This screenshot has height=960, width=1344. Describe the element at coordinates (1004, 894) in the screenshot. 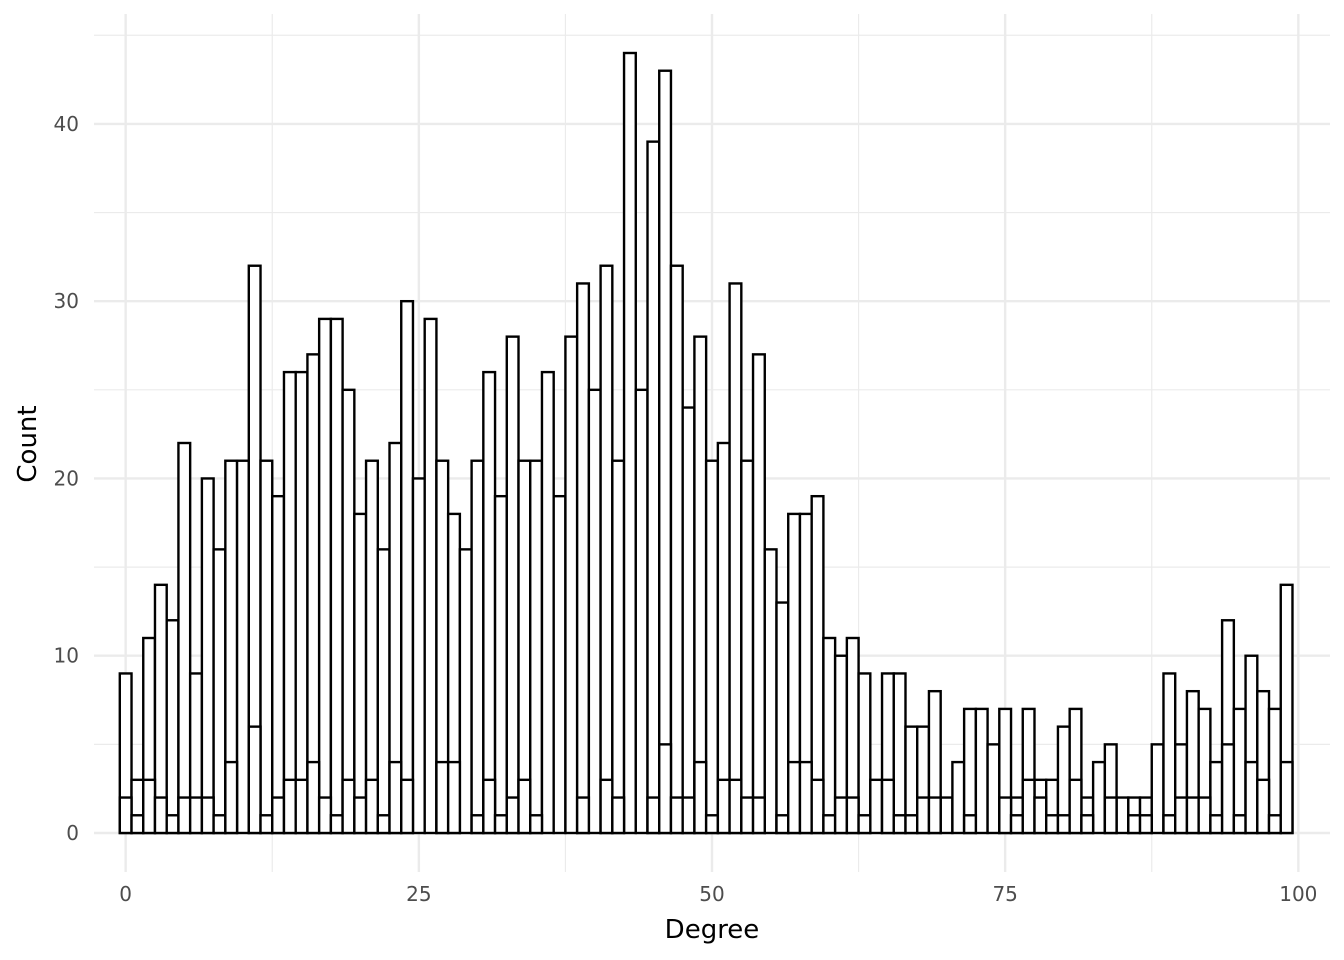

I see `x-tick-label: 75` at that location.